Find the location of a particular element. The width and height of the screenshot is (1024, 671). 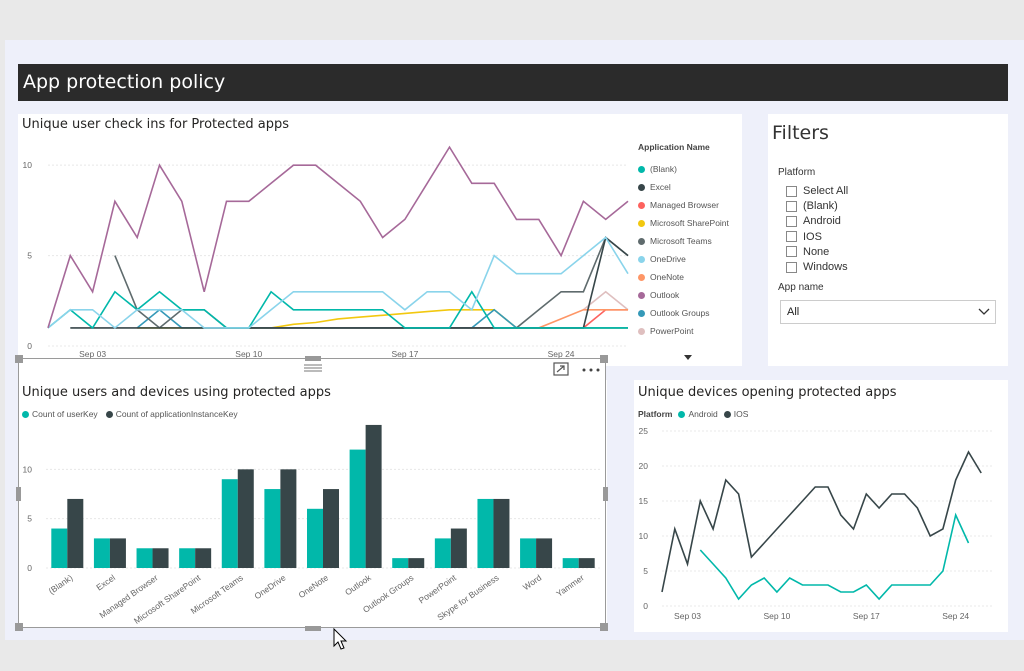

legend-item: PowerPoint is located at coordinates (665, 331).